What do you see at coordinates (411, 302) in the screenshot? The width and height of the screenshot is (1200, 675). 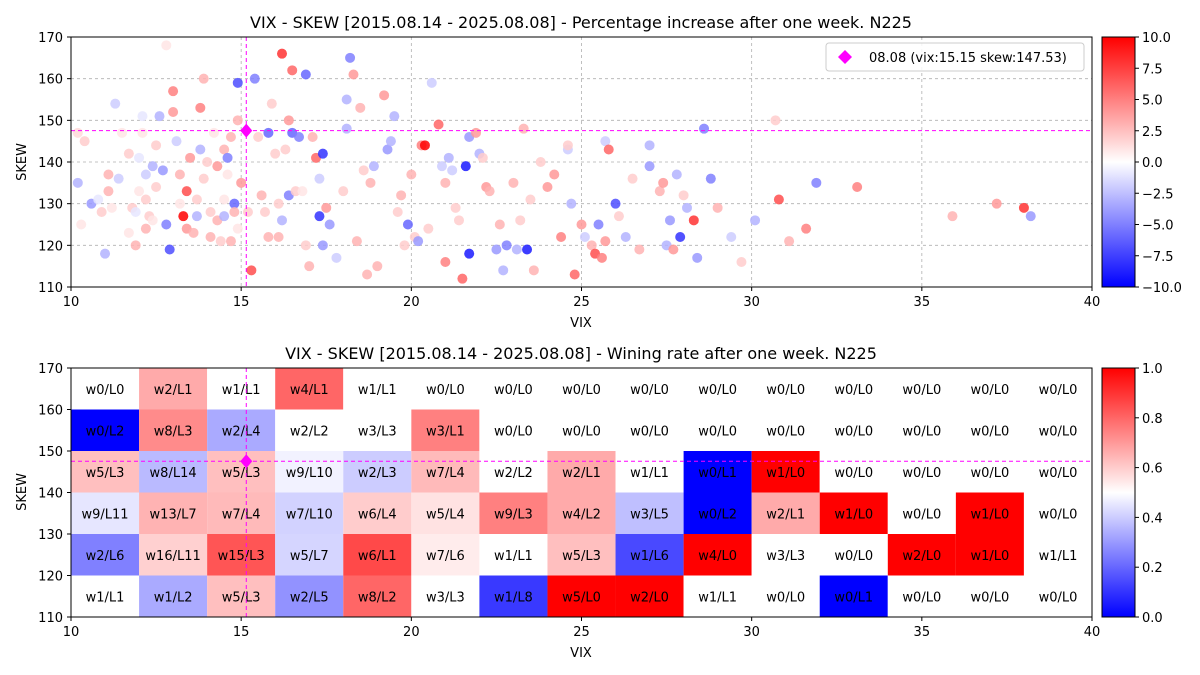 I see `x-tick-label: 20` at bounding box center [411, 302].